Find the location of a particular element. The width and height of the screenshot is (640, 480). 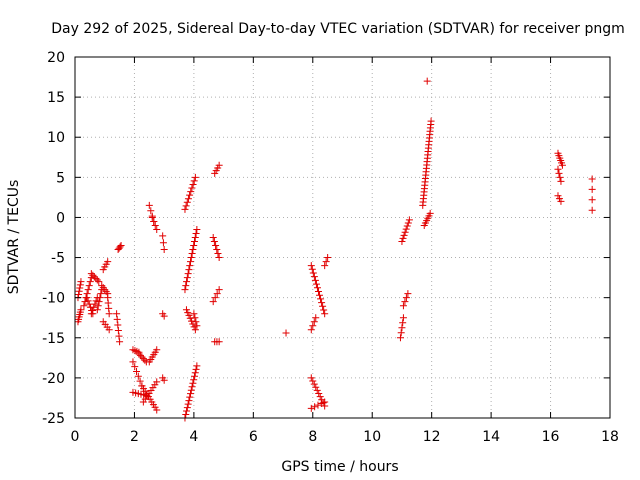

y-tick-label: -20 is located at coordinates (53, 379).